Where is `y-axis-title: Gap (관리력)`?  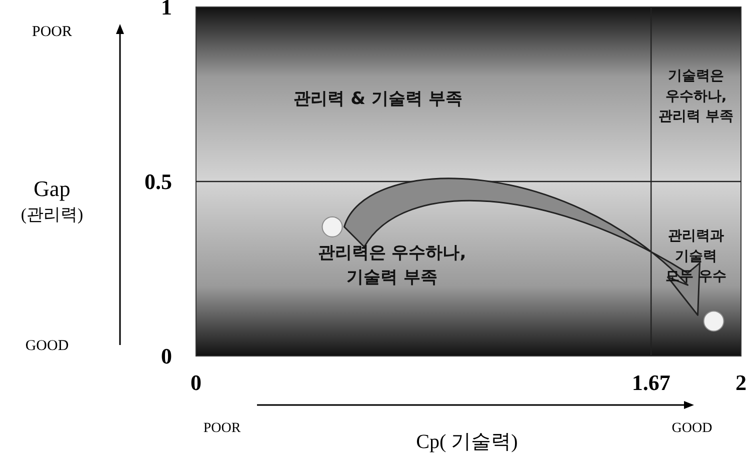
y-axis-title: Gap (관리력) is located at coordinates (52, 200).